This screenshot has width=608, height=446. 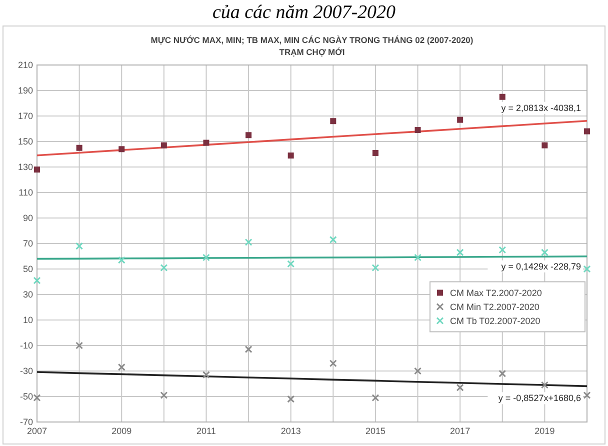 What do you see at coordinates (26, 422) in the screenshot?
I see `y-tick-label: -70` at bounding box center [26, 422].